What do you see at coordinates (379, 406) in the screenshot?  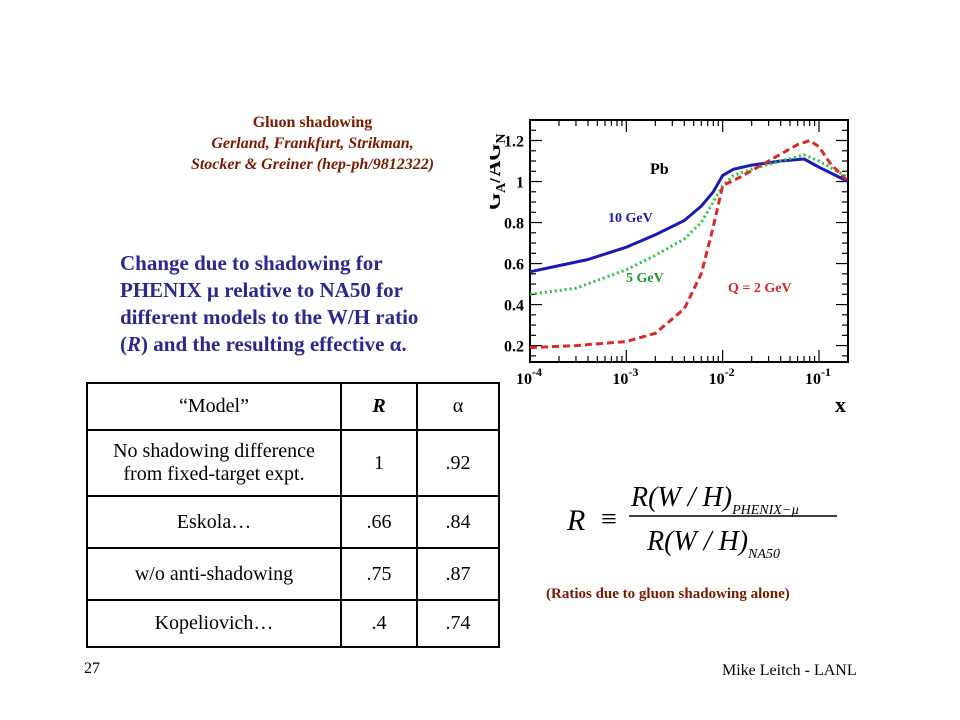 I see `header-r: R` at bounding box center [379, 406].